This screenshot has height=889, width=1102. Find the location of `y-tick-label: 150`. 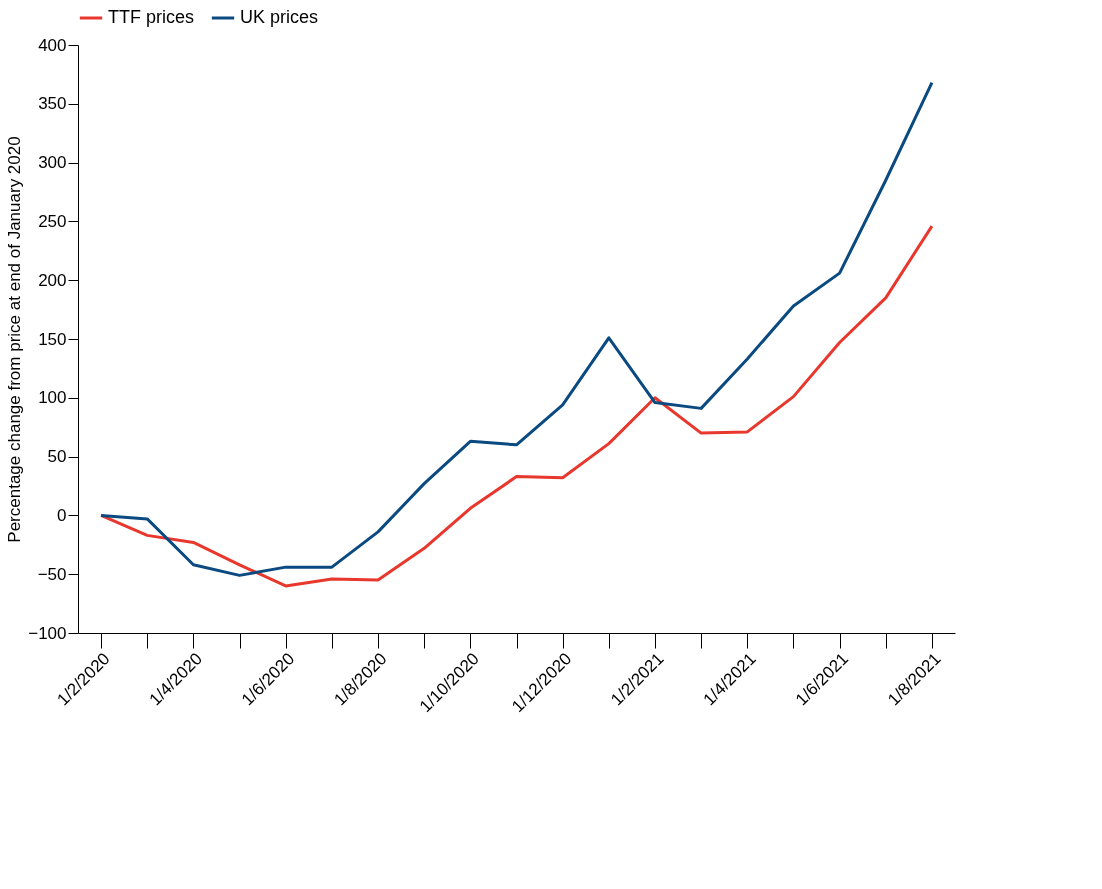

y-tick-label: 150 is located at coordinates (52, 339).